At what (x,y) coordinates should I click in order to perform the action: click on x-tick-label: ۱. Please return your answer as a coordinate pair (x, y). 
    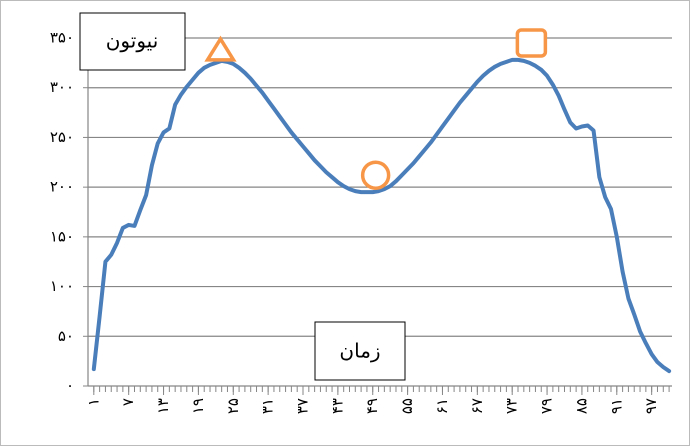
    Looking at the image, I should click on (93, 402).